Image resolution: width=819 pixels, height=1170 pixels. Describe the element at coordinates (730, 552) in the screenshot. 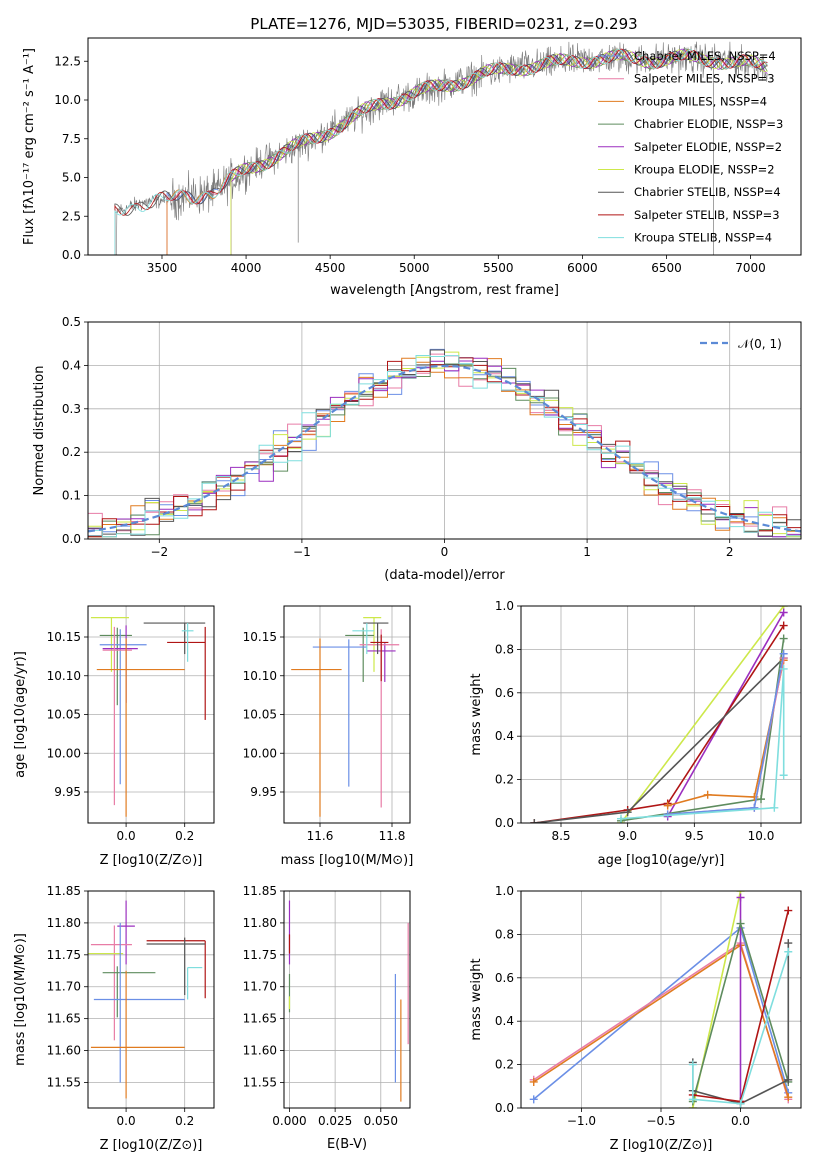

I see `x-tick-label: 2` at that location.